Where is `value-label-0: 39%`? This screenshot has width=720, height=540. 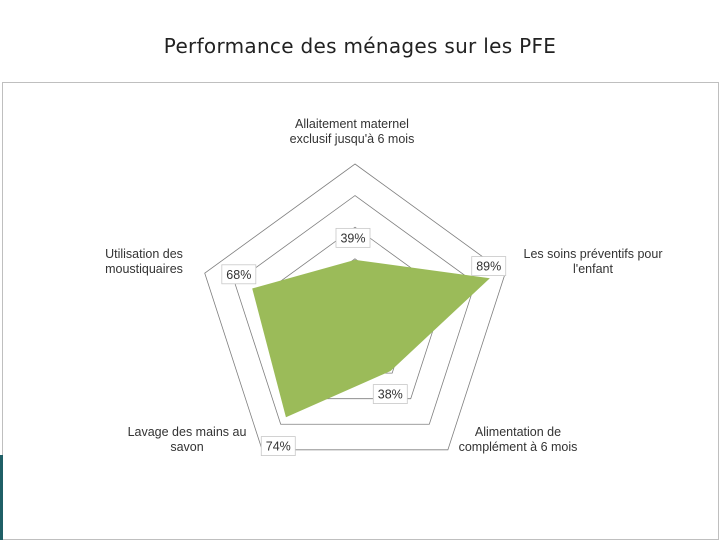 value-label-0: 39% is located at coordinates (353, 237).